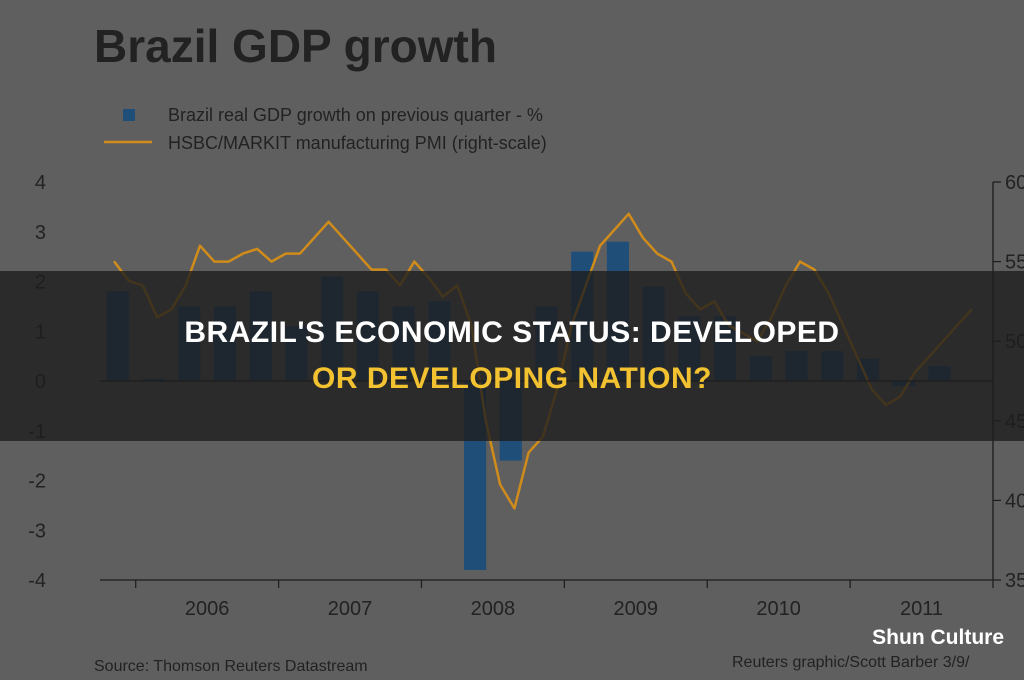  Describe the element at coordinates (231, 666) in the screenshot. I see `source-note: Source: Thomson Reuters Datastream` at that location.